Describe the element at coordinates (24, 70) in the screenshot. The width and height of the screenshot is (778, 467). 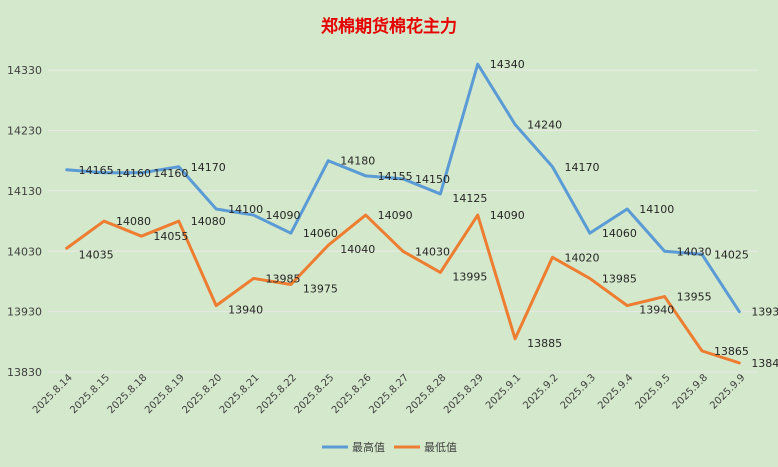
I see `y-tick-label: 14330` at that location.